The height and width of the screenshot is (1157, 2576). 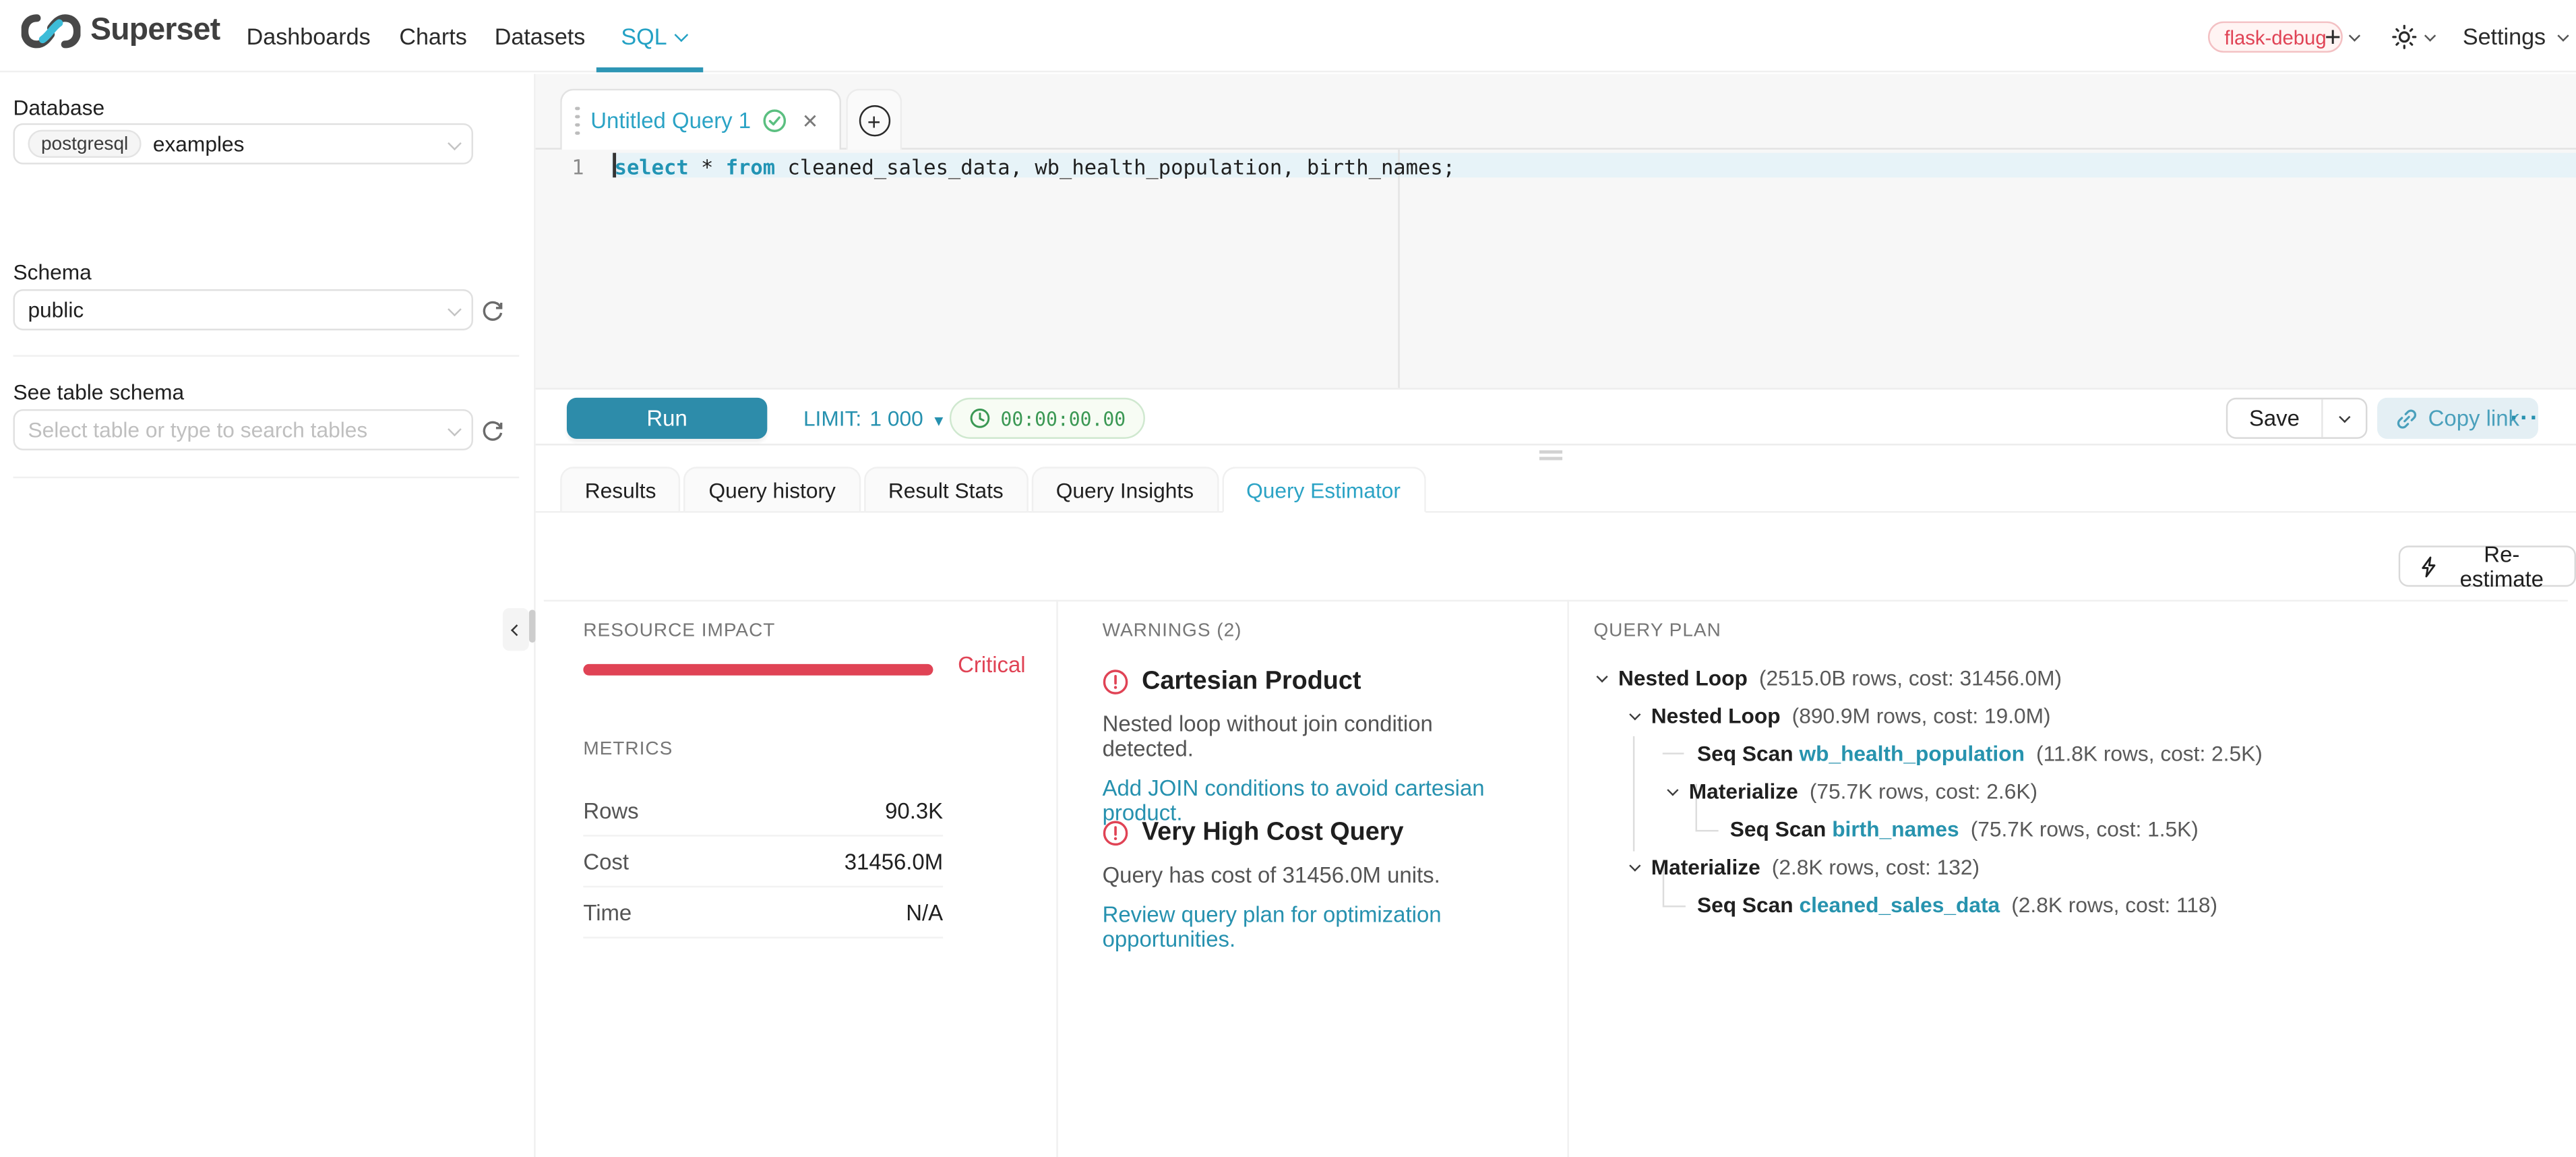 What do you see at coordinates (532, 626) in the screenshot?
I see `divider-scroll-thumb` at bounding box center [532, 626].